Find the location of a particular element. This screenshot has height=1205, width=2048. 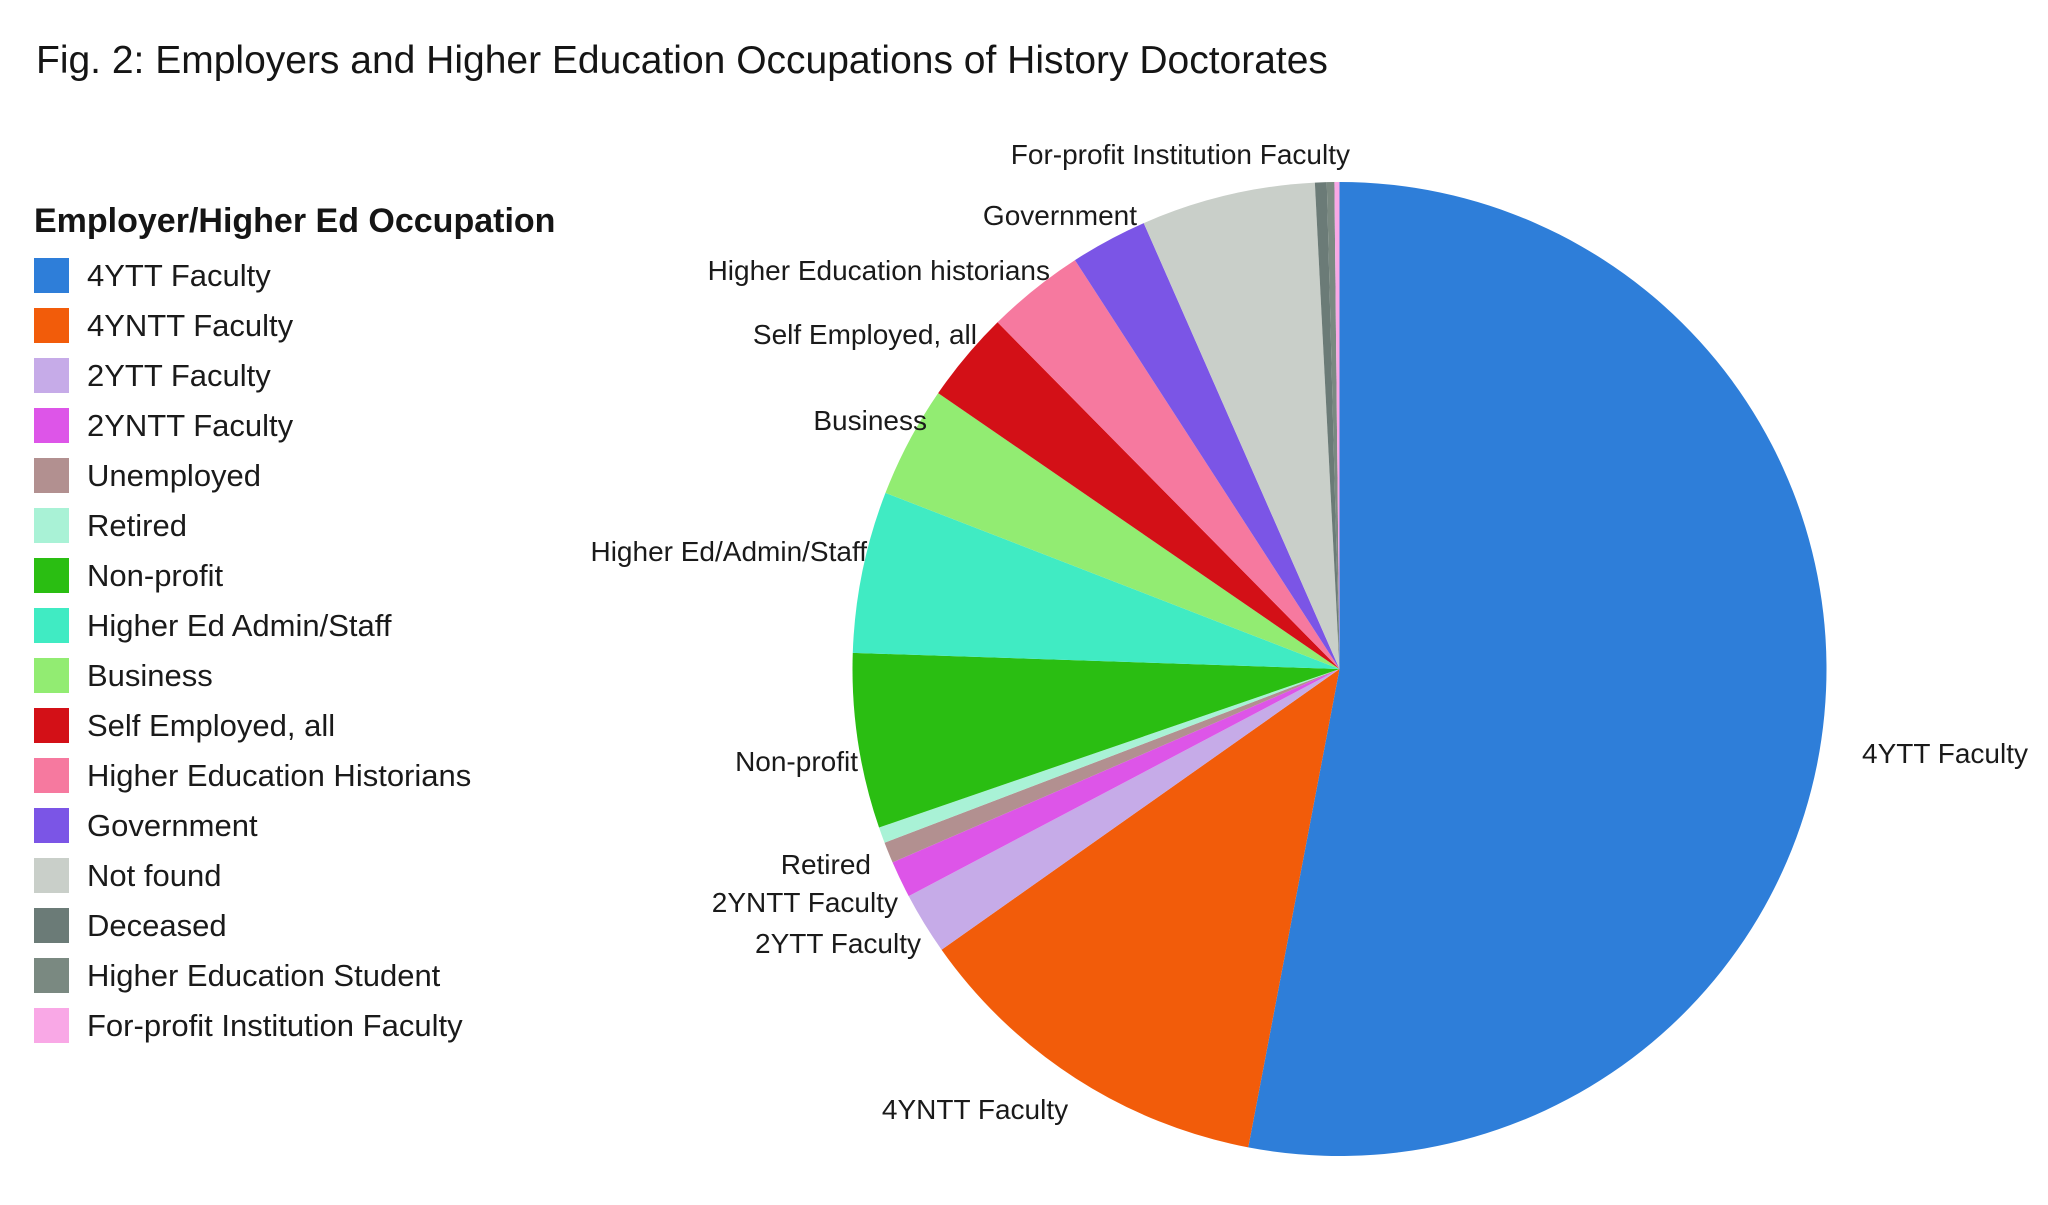

pie-label-4ytt-faculty: 4YTT Faculty is located at coordinates (1945, 753).